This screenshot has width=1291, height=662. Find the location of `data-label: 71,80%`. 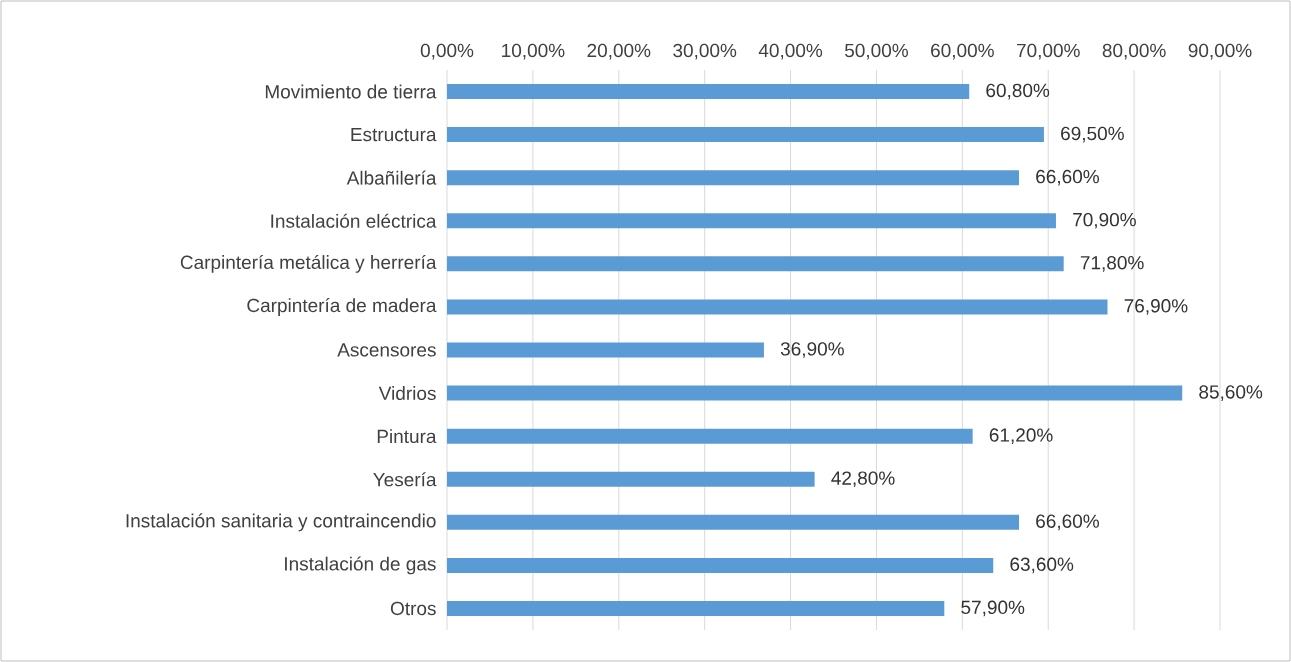

data-label: 71,80% is located at coordinates (1112, 263).